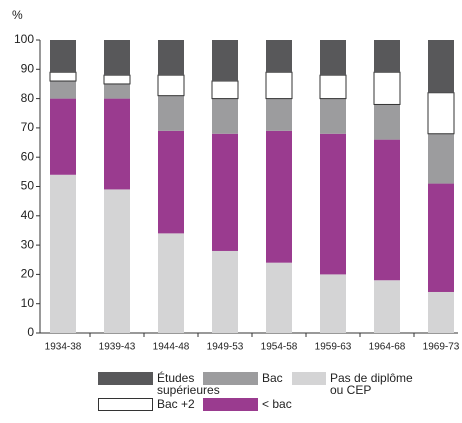 This screenshot has height=423, width=462. What do you see at coordinates (188, 384) in the screenshot?
I see `legend-label: Études supérieures` at bounding box center [188, 384].